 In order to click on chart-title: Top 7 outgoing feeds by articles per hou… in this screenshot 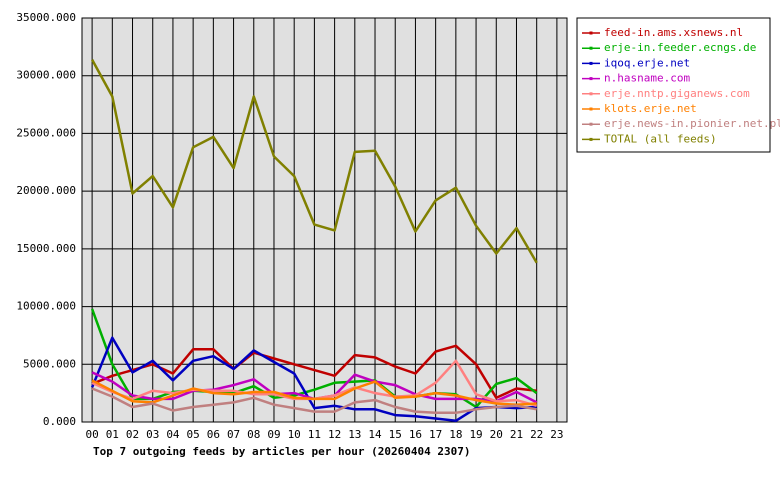, I will do `click(282, 451)`.